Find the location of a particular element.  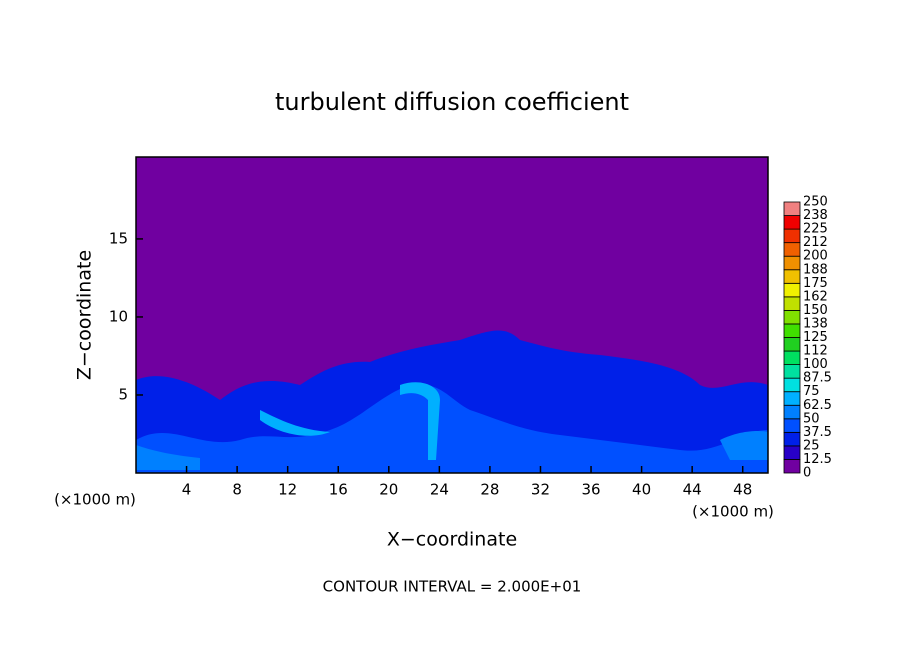

colorbar-label: 138 is located at coordinates (815, 323).